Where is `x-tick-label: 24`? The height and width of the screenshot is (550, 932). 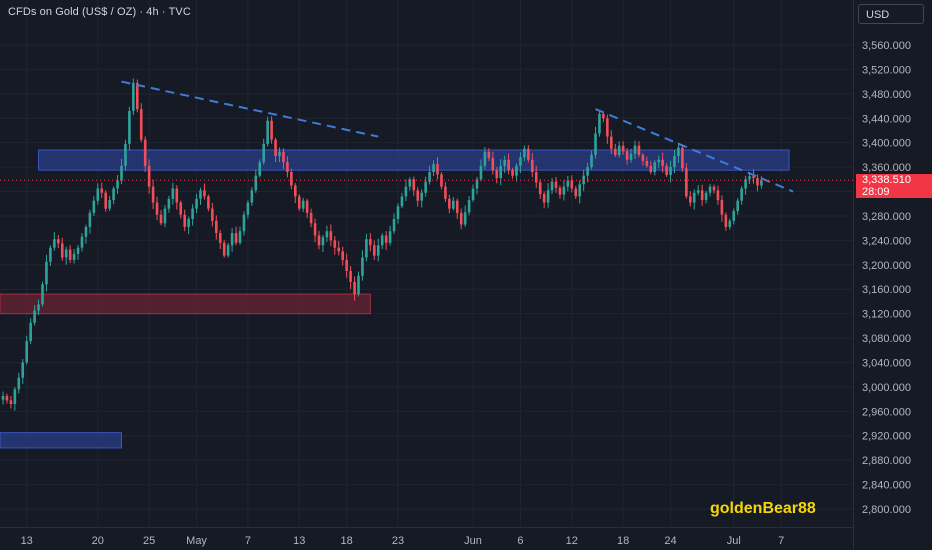
x-tick-label: 24 is located at coordinates (670, 541).